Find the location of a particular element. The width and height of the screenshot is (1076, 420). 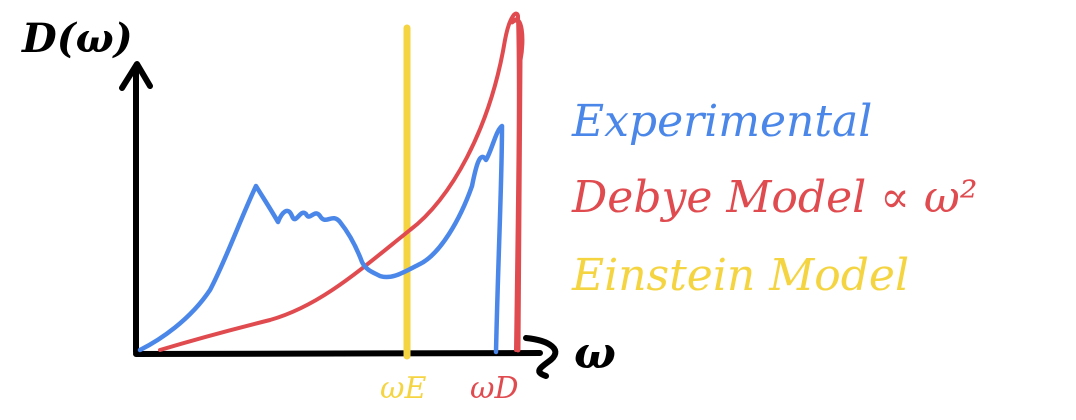

legend-debye-model: Debye Model ∝ ω² is located at coordinates (775, 197).